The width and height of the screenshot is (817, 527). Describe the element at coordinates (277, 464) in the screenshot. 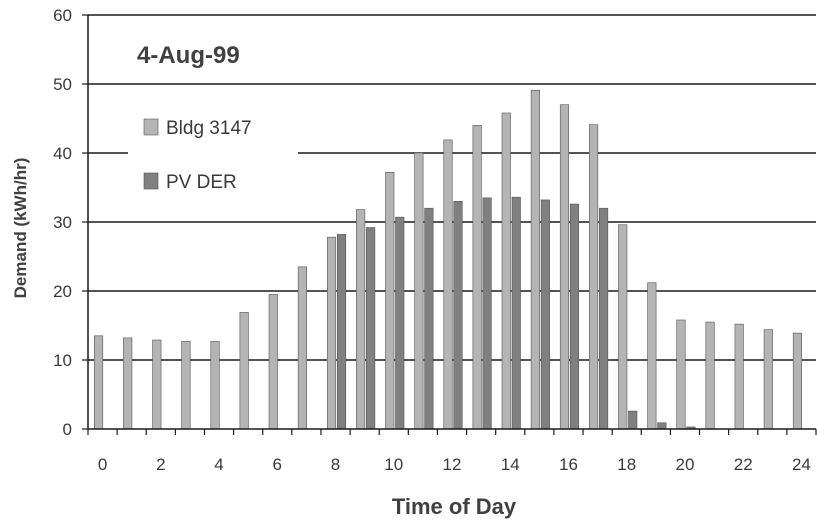

I see `x-tick-label-6: 6` at that location.